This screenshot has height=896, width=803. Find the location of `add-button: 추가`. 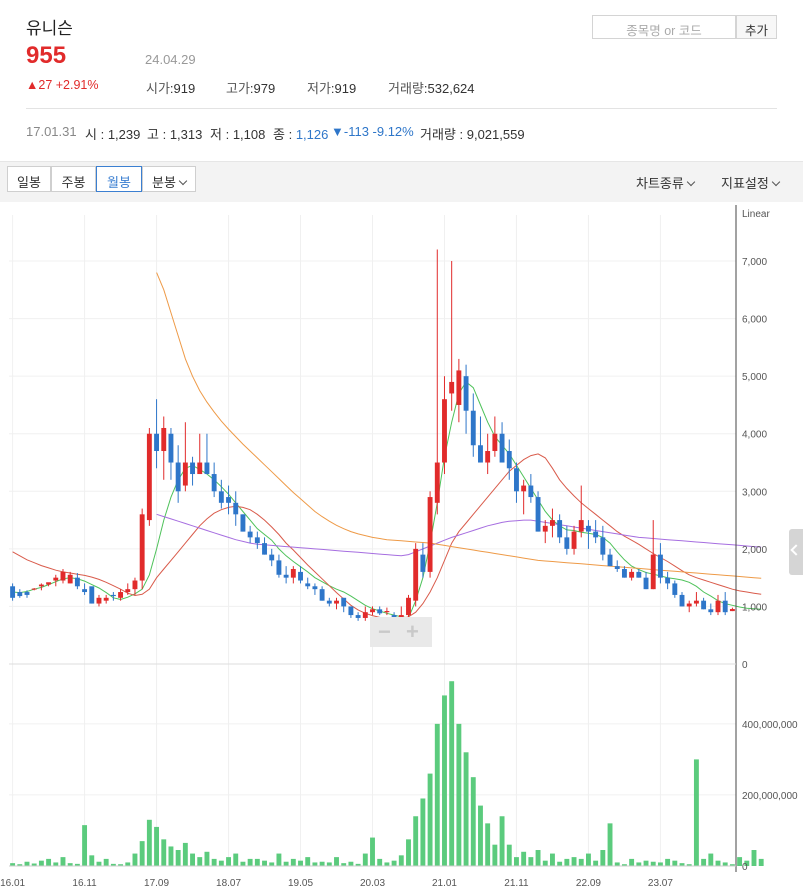

add-button: 추가 is located at coordinates (756, 27).